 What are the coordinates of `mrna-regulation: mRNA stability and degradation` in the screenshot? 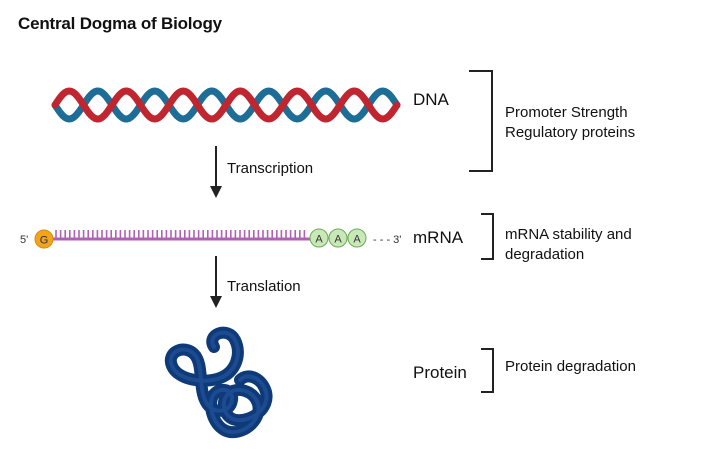 It's located at (568, 245).